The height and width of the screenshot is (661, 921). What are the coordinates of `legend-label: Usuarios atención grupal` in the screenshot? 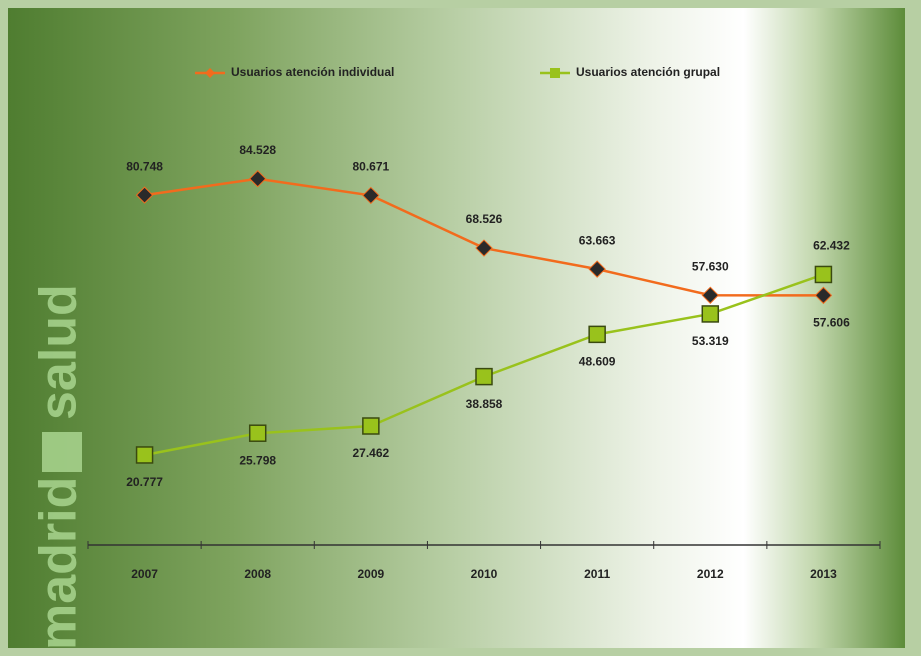 It's located at (648, 72).